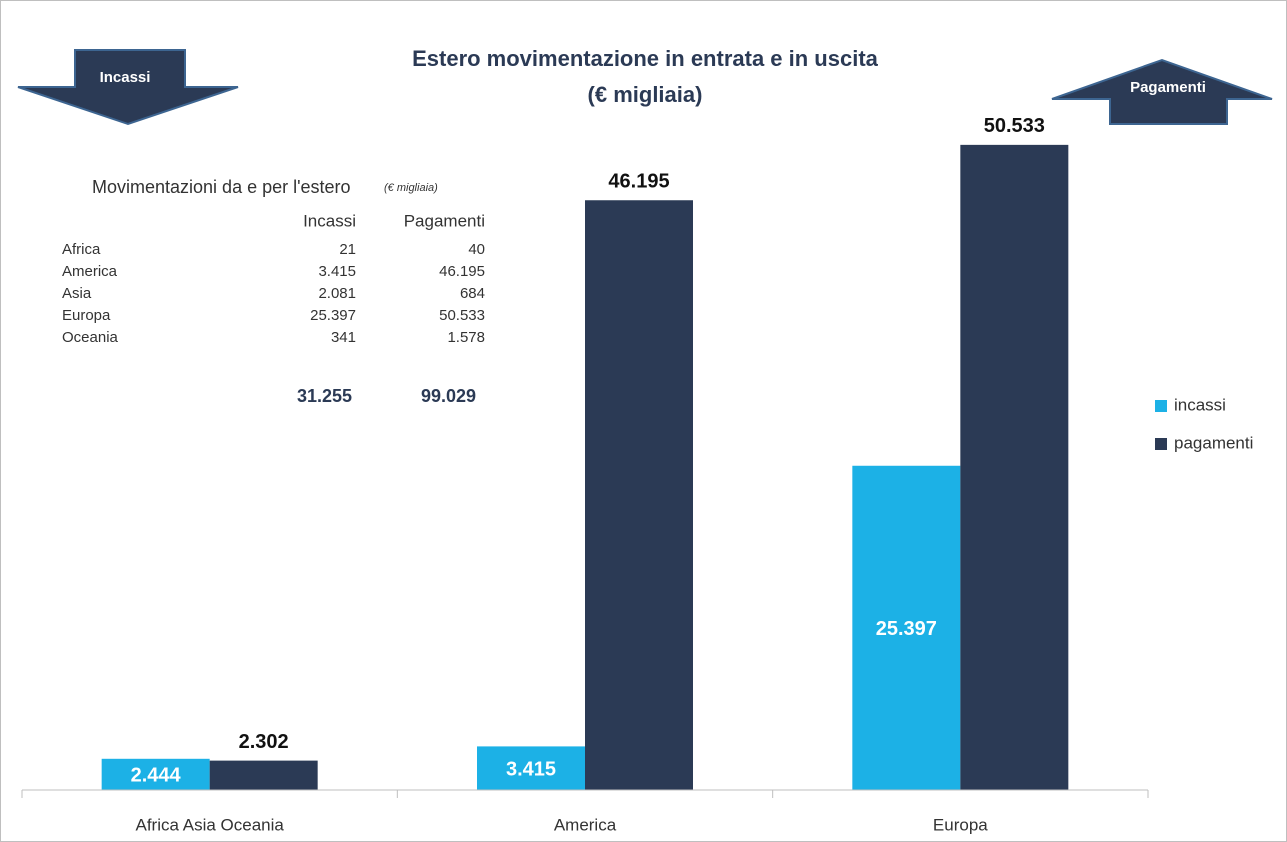 This screenshot has height=842, width=1287. What do you see at coordinates (81, 249) in the screenshot?
I see `table-row-label: Africa` at bounding box center [81, 249].